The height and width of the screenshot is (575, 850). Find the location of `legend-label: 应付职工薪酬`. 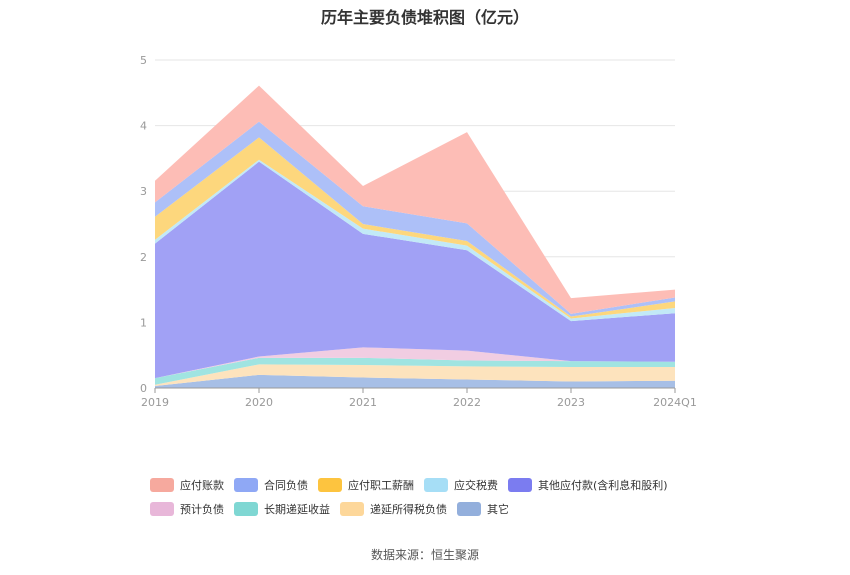

legend-label: 应付职工薪酬 is located at coordinates (381, 485).